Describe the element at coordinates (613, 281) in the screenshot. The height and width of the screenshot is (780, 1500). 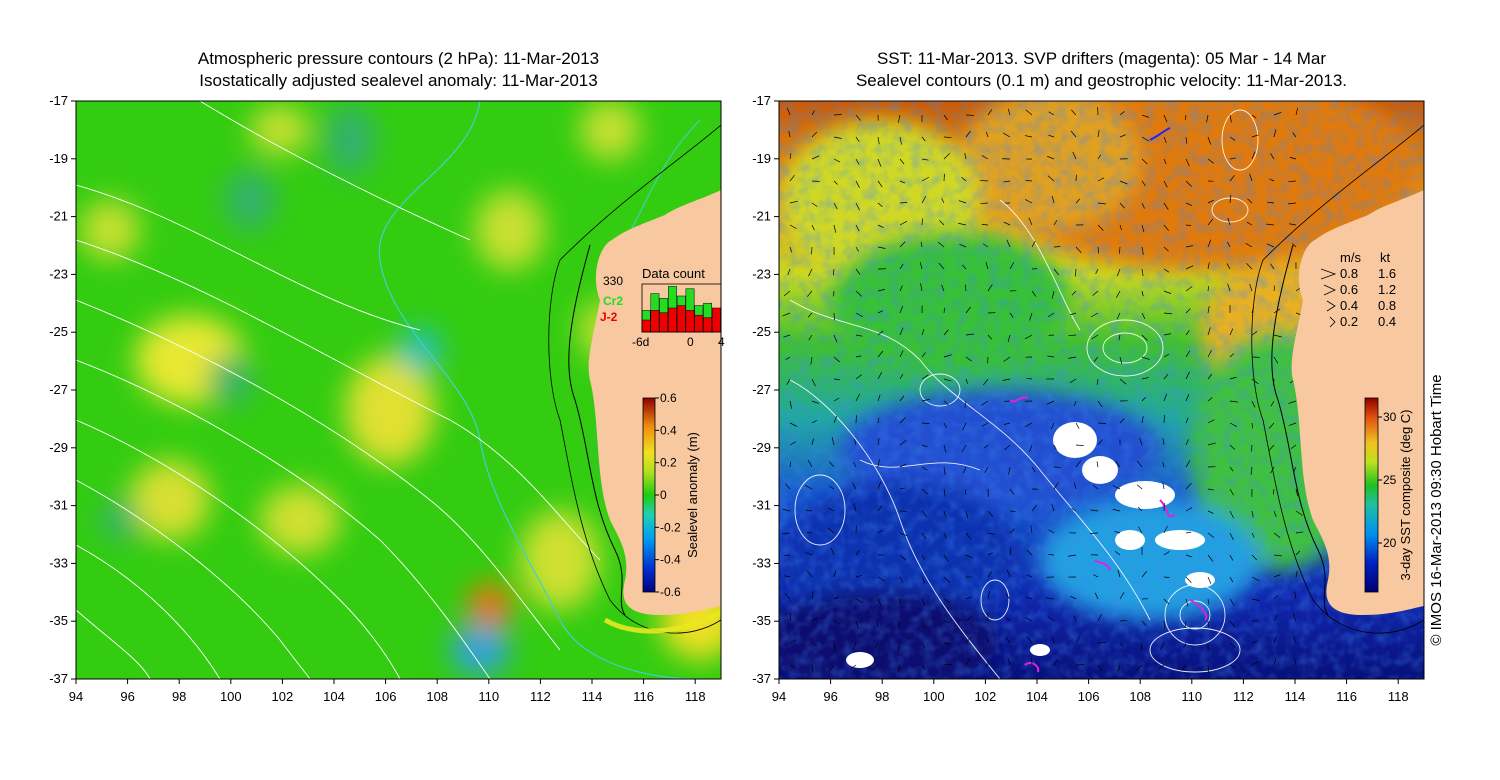
I see `data-count-max: 330` at that location.